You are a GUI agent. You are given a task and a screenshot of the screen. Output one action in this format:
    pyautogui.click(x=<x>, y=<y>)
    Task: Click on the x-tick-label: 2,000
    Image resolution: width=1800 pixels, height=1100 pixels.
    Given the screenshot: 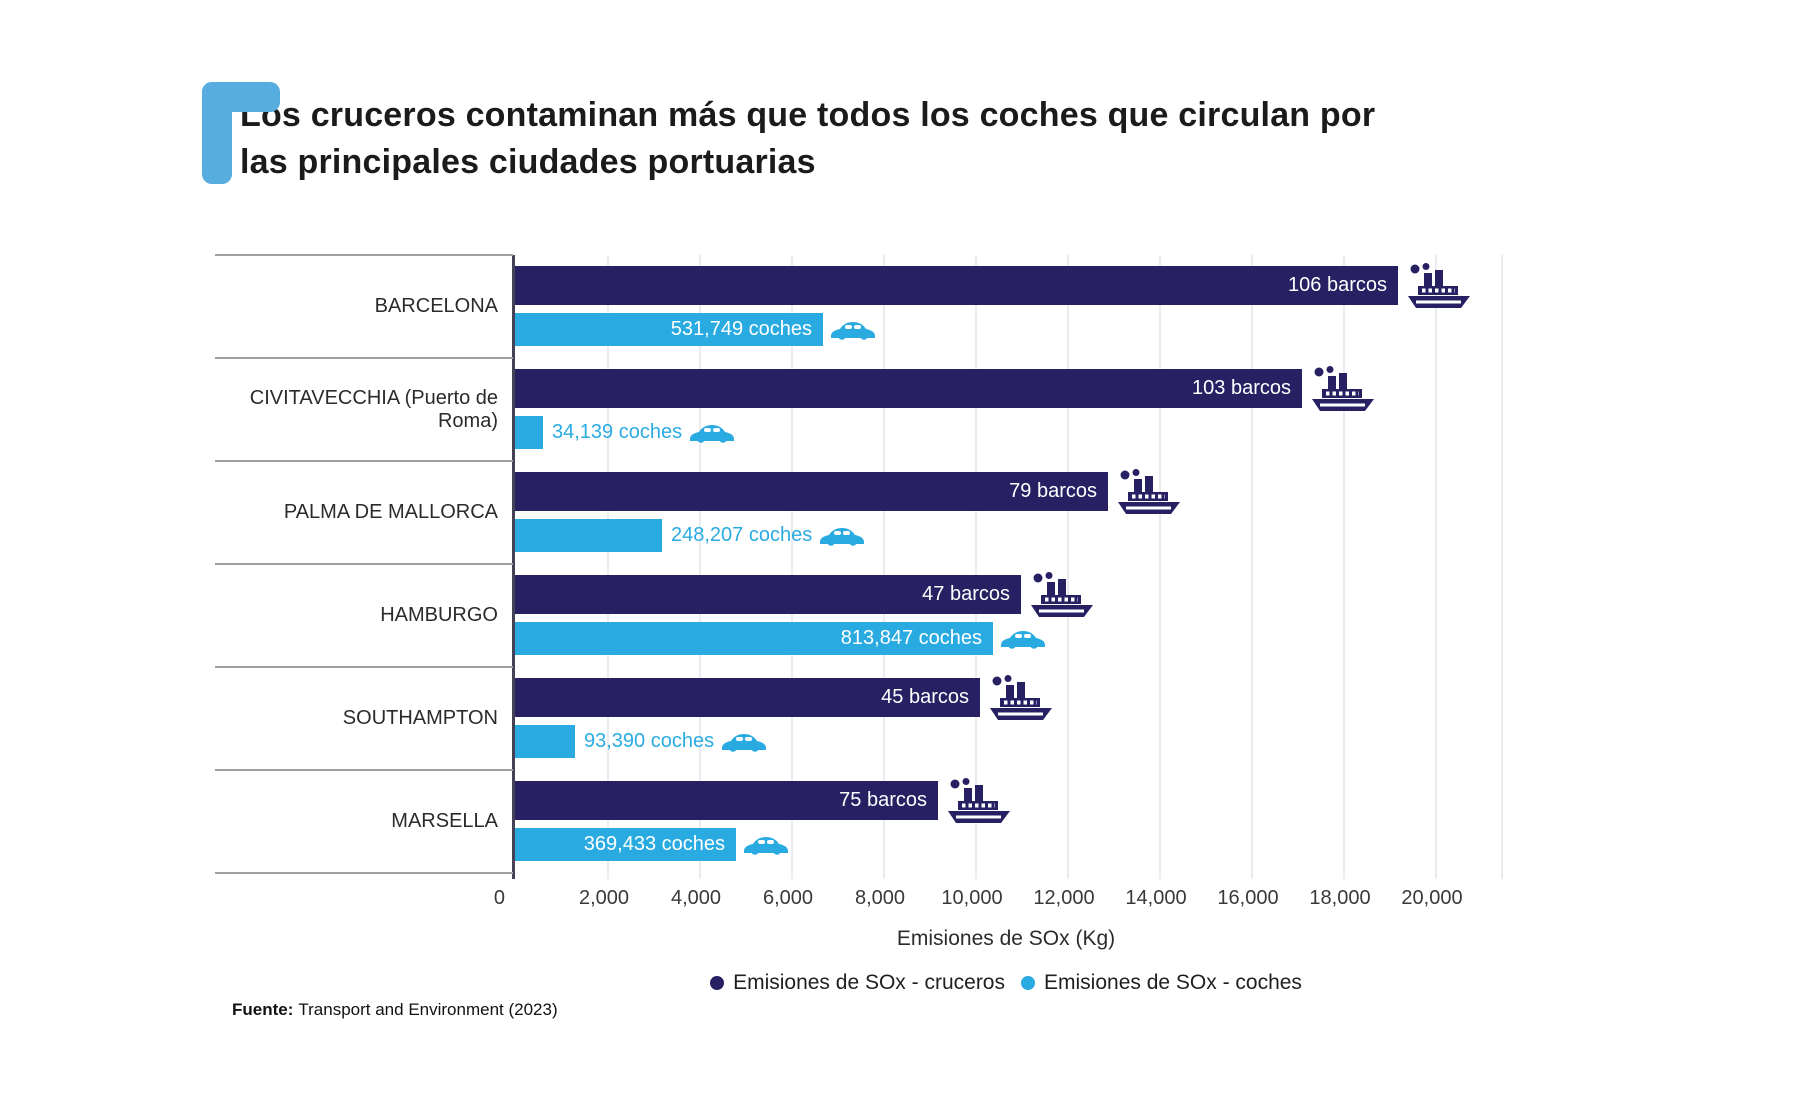 What is the action you would take?
    pyautogui.click(x=604, y=898)
    